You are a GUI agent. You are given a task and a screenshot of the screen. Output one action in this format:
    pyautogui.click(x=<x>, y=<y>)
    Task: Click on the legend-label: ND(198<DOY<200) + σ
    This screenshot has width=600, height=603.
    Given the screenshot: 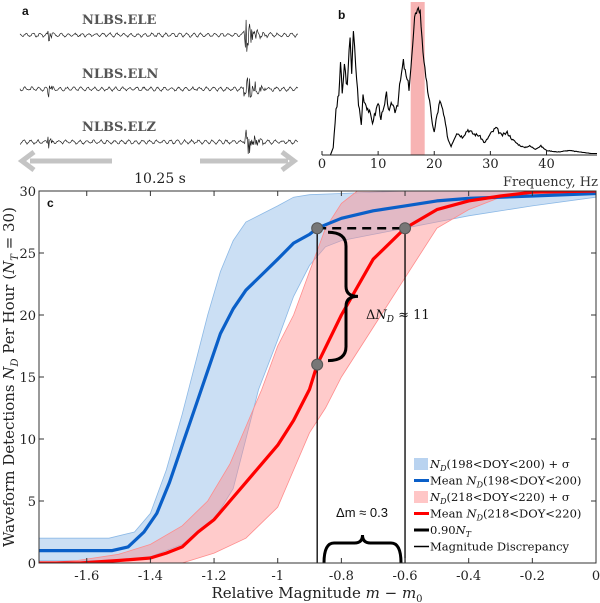 What is the action you would take?
    pyautogui.click(x=499, y=465)
    